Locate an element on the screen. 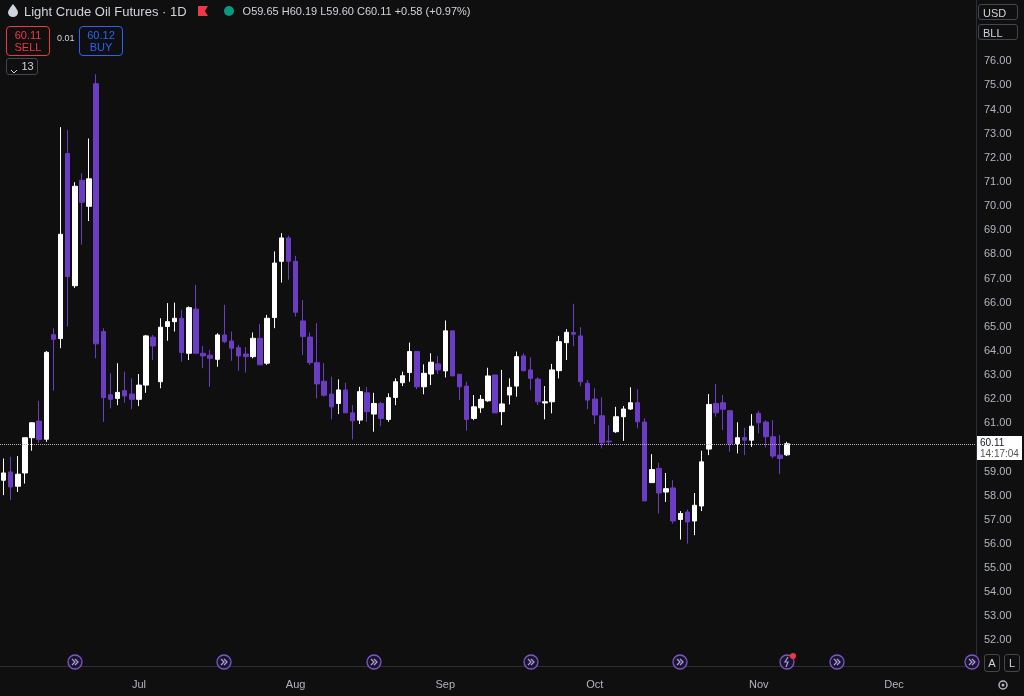 The height and width of the screenshot is (696, 1024). x-tick-label: Nov is located at coordinates (758, 683).